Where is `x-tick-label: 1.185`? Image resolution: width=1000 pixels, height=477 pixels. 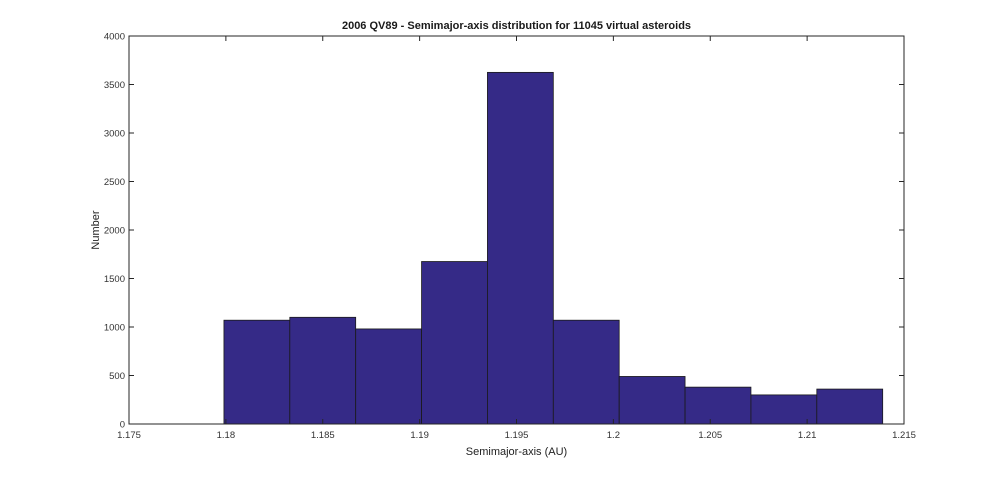
x-tick-label: 1.185 is located at coordinates (323, 435).